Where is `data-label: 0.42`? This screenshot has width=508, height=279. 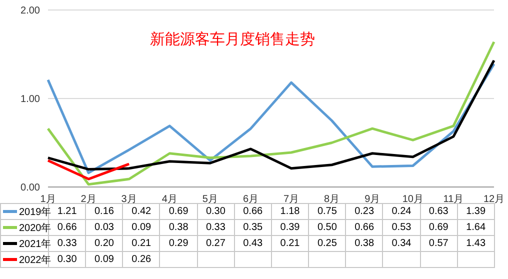
data-label: 0.42 is located at coordinates (141, 212).